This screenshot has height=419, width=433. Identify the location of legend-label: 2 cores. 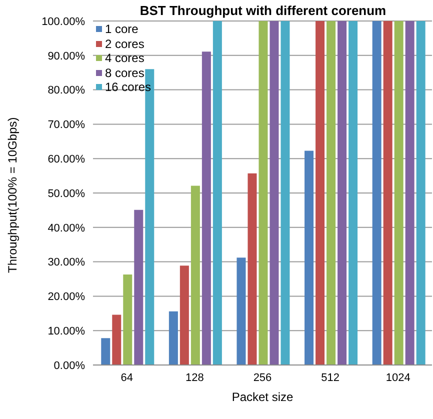
(124, 43).